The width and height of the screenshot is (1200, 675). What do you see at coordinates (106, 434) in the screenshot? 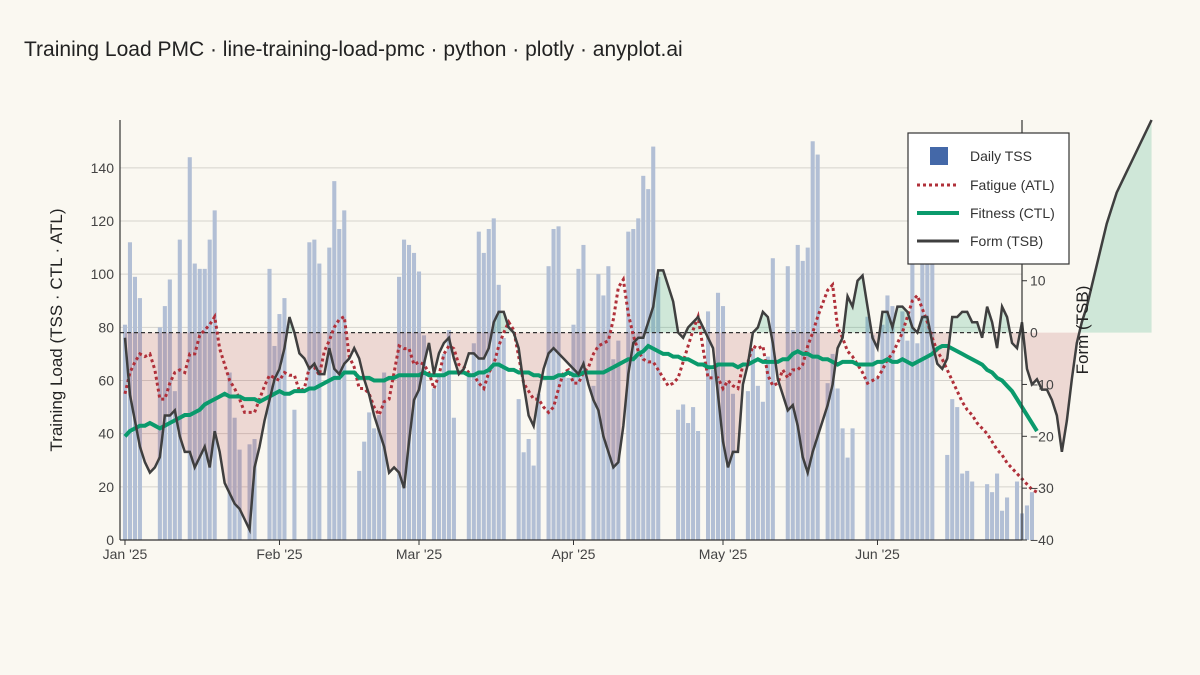
I see `y-tick-left-label: 40` at bounding box center [106, 434].